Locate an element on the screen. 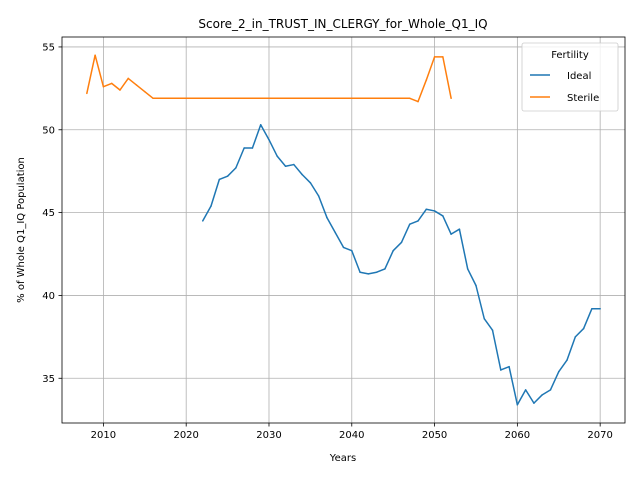 The image size is (640, 480). x-tick-label: 2070 is located at coordinates (599, 435).